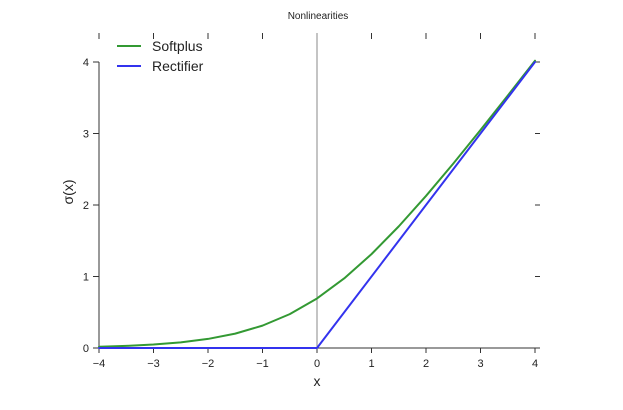  What do you see at coordinates (178, 66) in the screenshot?
I see `legend-label-rectifier: Rectifier` at bounding box center [178, 66].